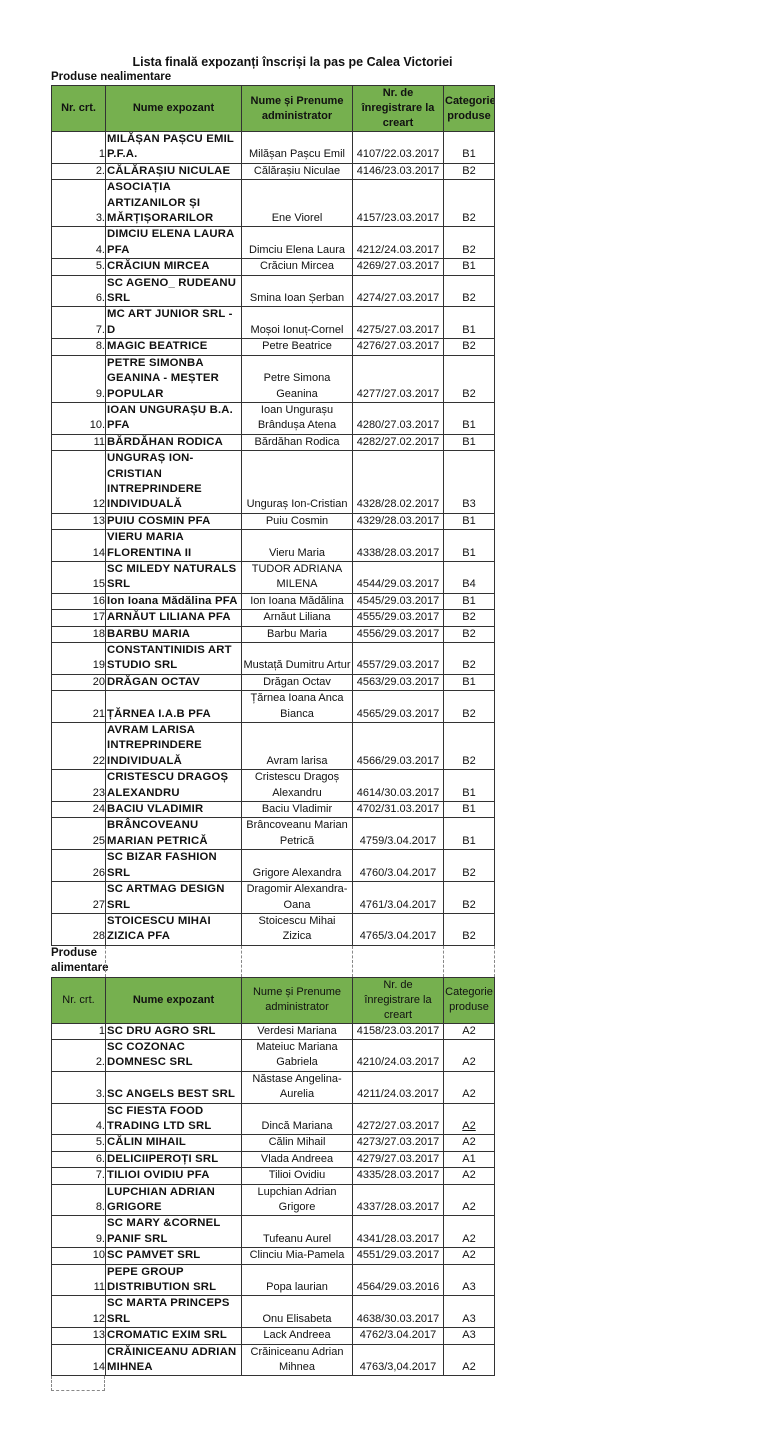 Image resolution: width=768 pixels, height=1431 pixels. What do you see at coordinates (398, 929) in the screenshot?
I see `registration-number: 4765/3.04.2017` at bounding box center [398, 929].